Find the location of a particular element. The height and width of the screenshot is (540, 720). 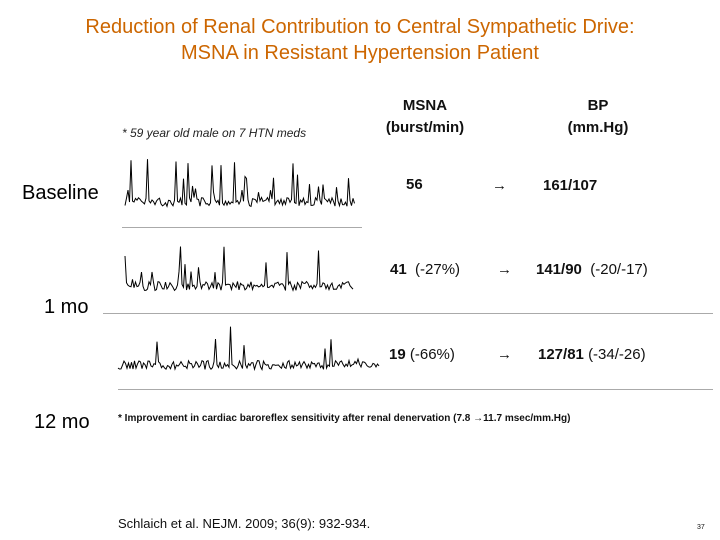

bp-value-1-month: 141/90 (-20/-17) is located at coordinates (592, 269).